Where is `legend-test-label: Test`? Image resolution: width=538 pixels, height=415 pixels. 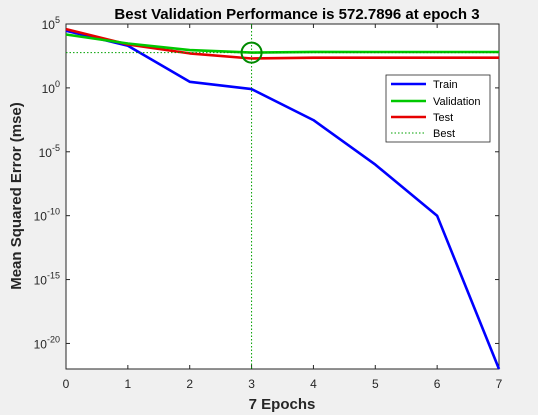 legend-test-label: Test is located at coordinates (443, 118).